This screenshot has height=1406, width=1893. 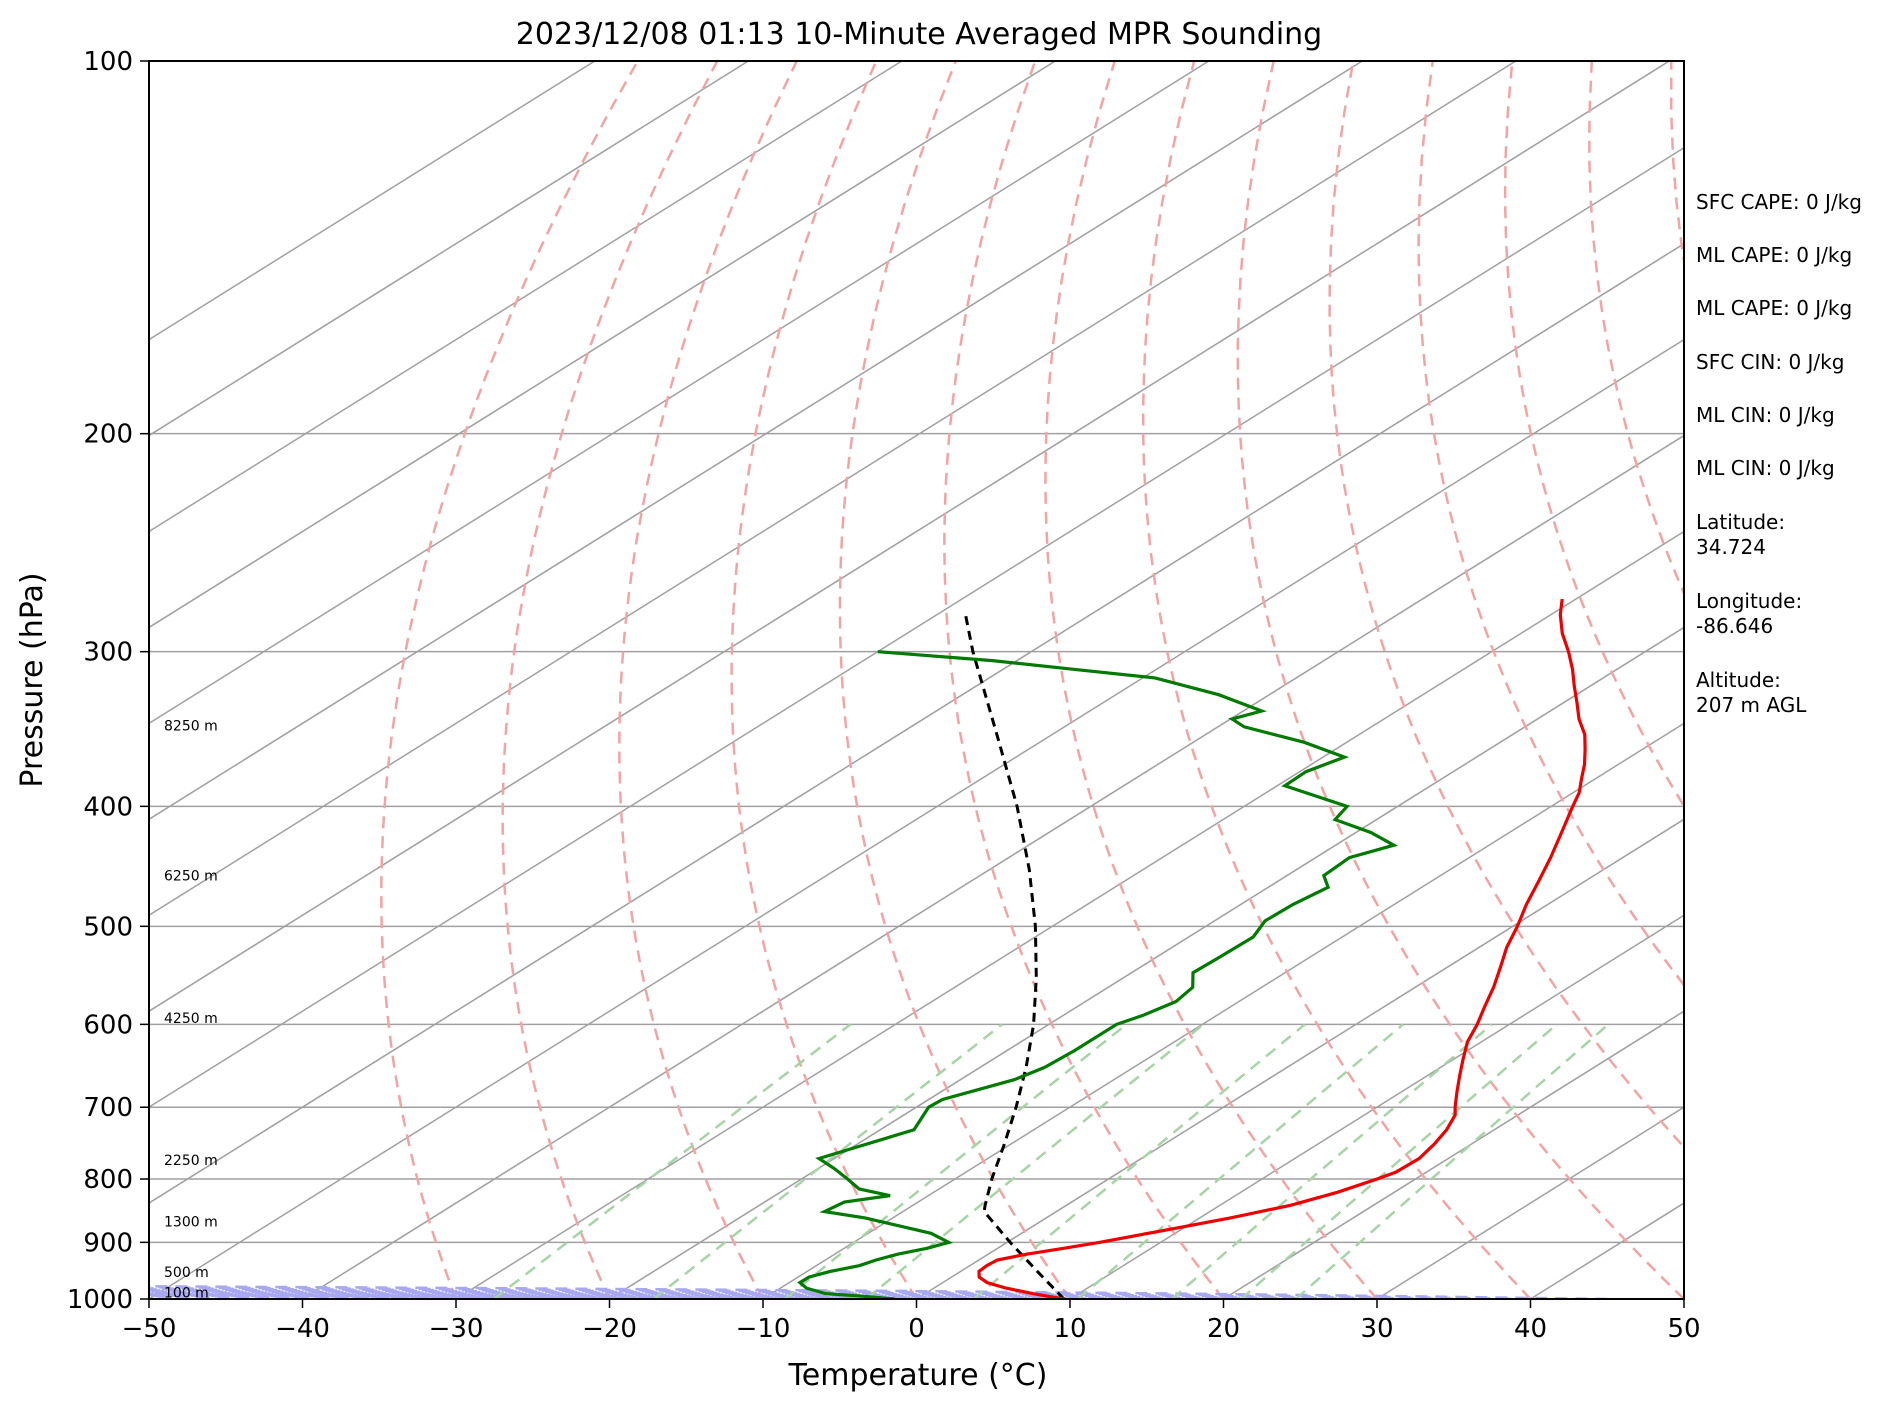 I want to click on y-tick-label: 400, so click(x=108, y=807).